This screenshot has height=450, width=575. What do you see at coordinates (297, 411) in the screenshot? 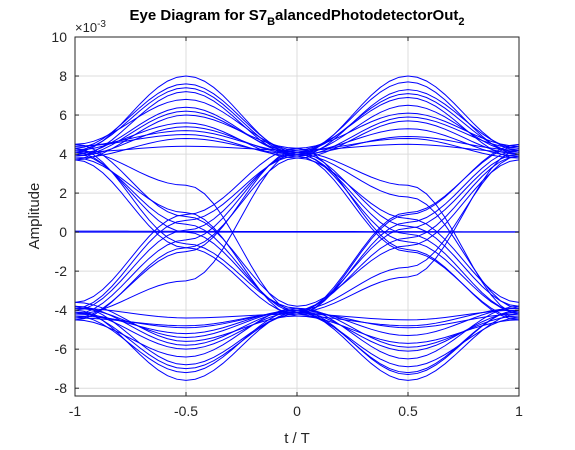
I see `x-tick-label: 0` at bounding box center [297, 411].